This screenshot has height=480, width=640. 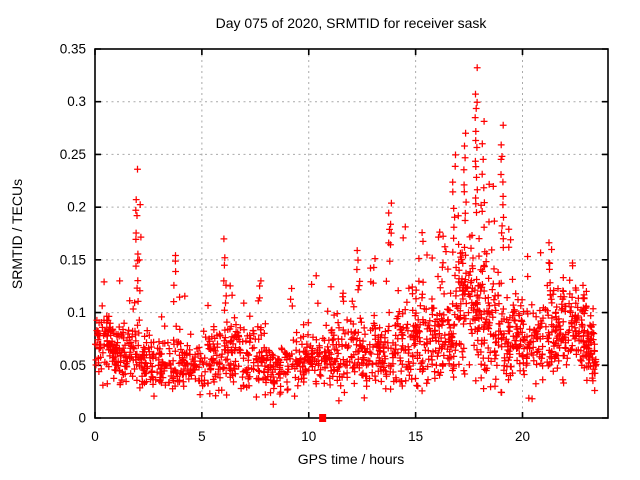 What do you see at coordinates (76, 101) in the screenshot?
I see `y-tick-label: 0.3` at bounding box center [76, 101].